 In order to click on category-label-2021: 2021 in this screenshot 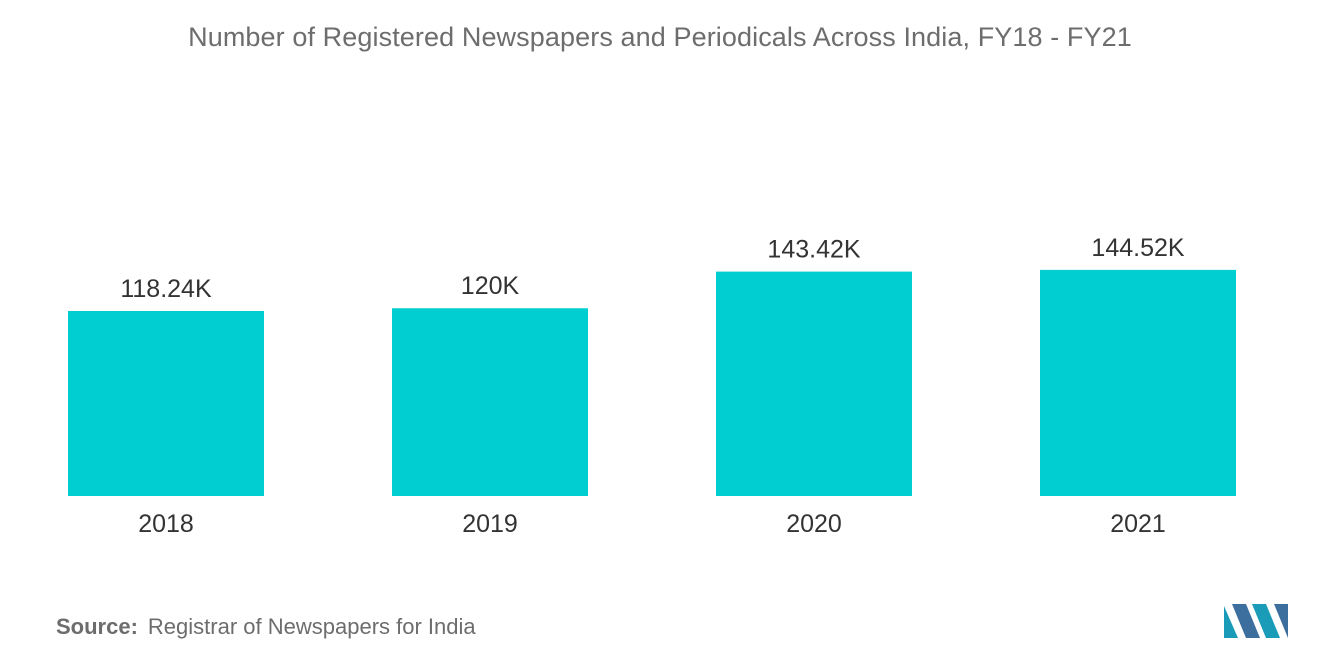, I will do `click(1138, 524)`.